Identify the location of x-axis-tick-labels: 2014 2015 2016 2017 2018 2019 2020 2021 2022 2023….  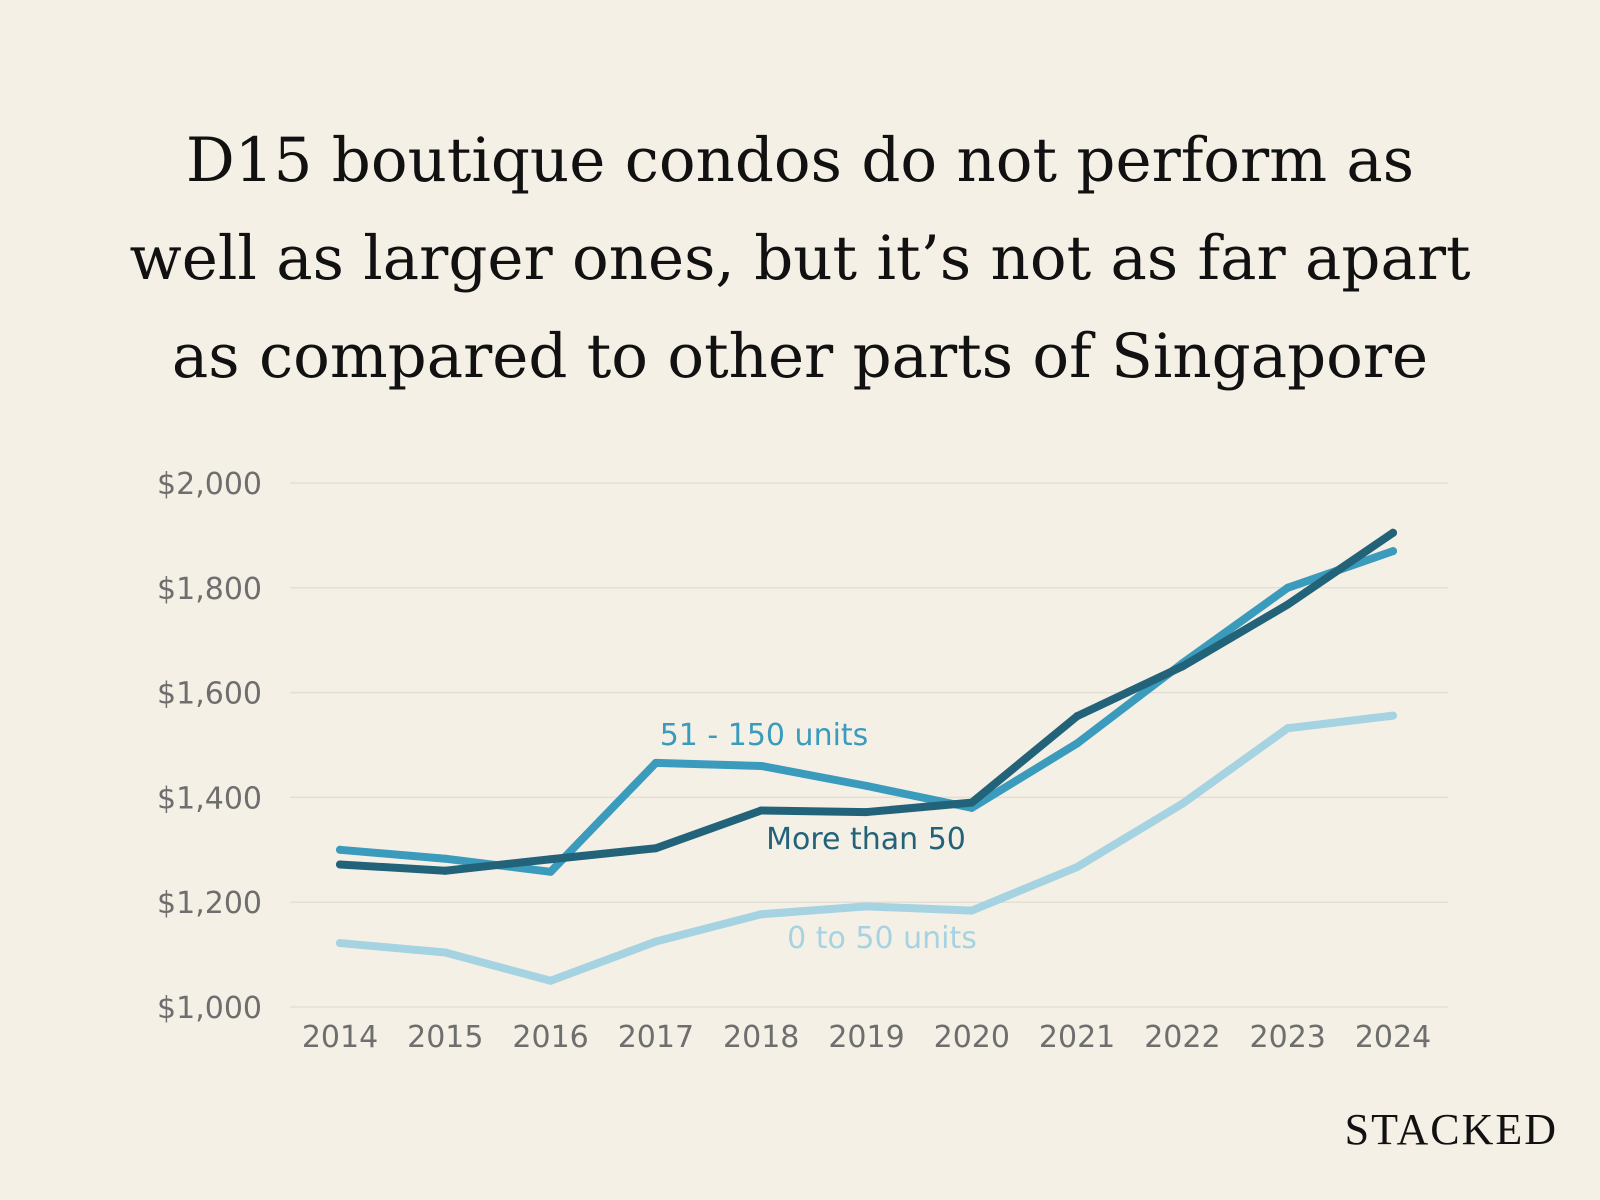
(866, 1037).